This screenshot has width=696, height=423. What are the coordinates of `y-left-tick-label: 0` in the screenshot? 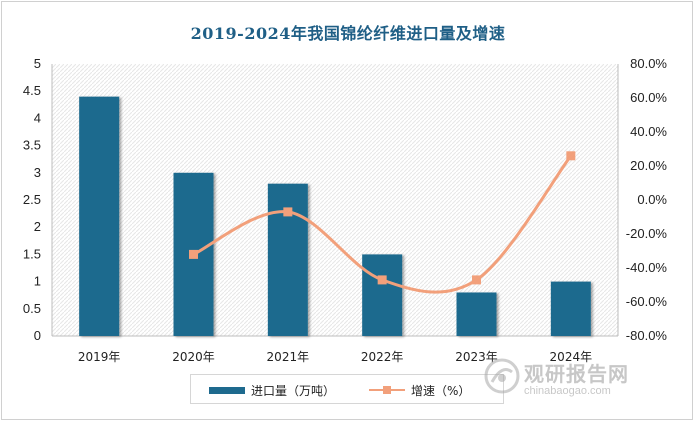 It's located at (37, 335).